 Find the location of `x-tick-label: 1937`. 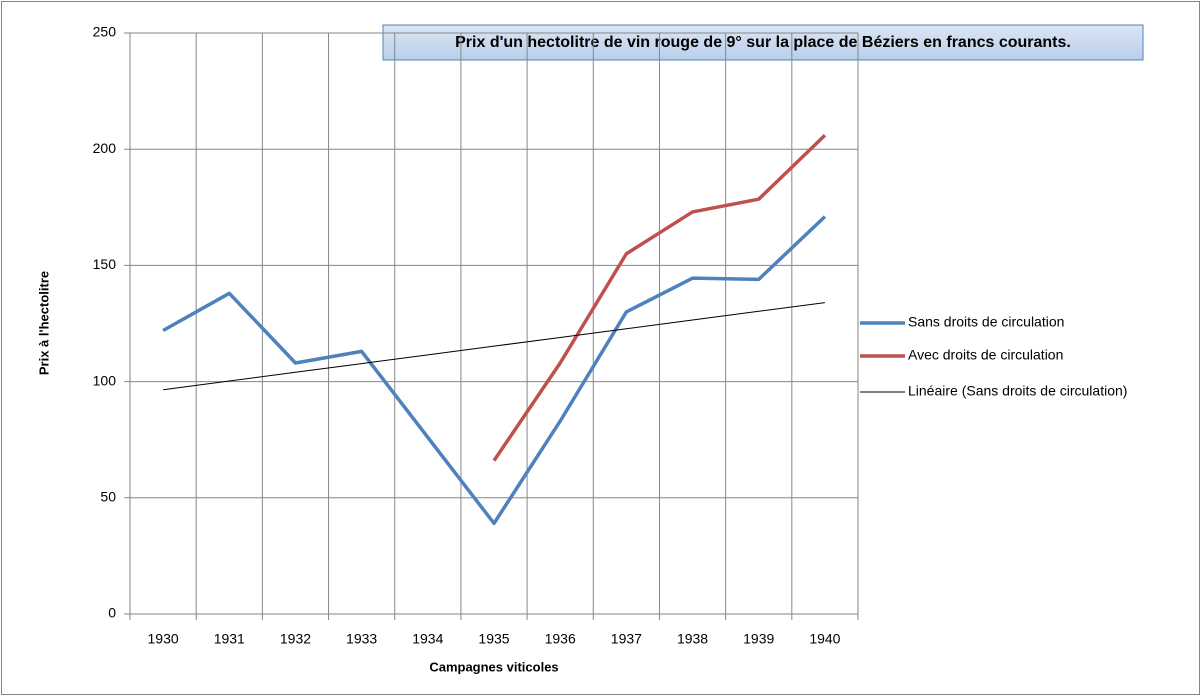

x-tick-label: 1937 is located at coordinates (626, 639).